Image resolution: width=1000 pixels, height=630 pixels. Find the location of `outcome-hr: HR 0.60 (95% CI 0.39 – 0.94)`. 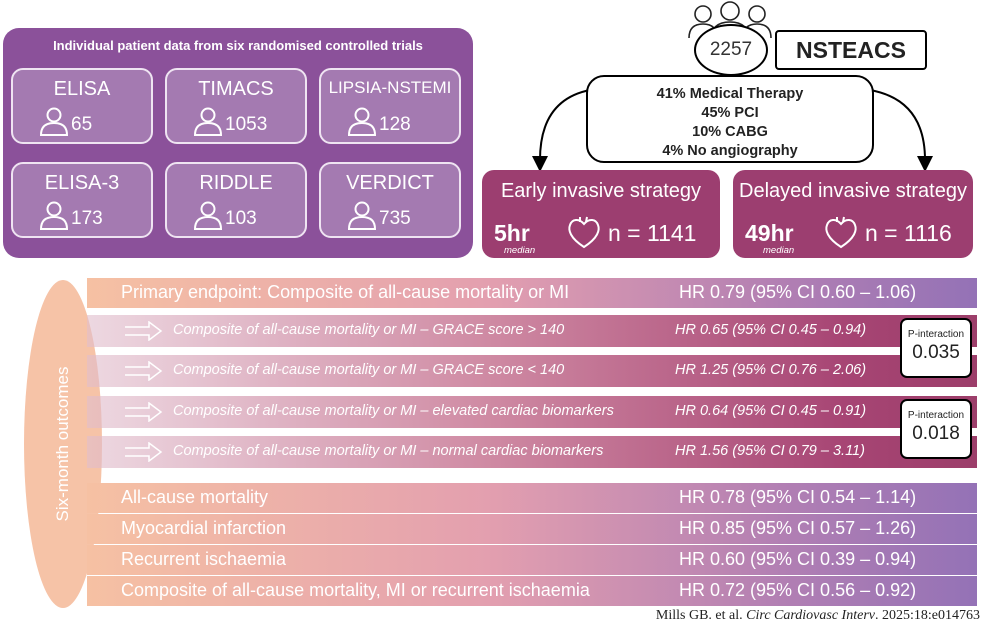

outcome-hr: HR 0.60 (95% CI 0.39 – 0.94) is located at coordinates (798, 559).